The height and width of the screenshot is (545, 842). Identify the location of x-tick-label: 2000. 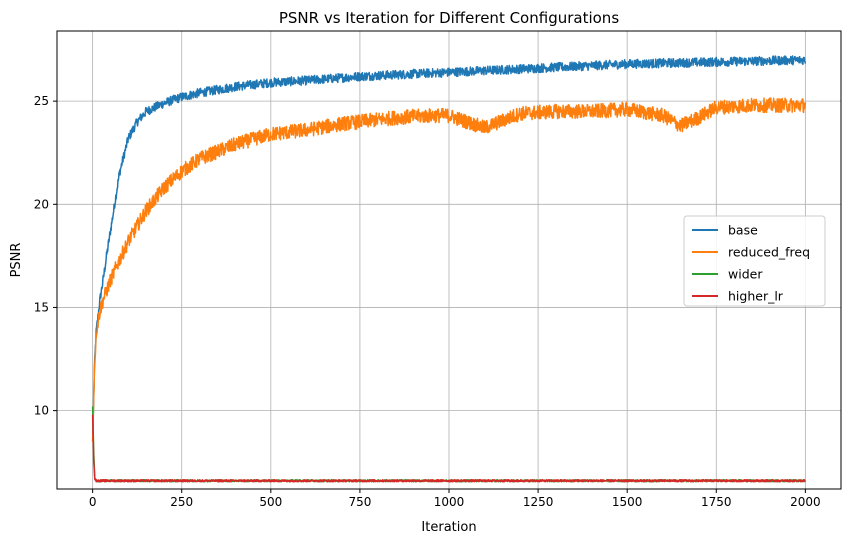
(805, 502).